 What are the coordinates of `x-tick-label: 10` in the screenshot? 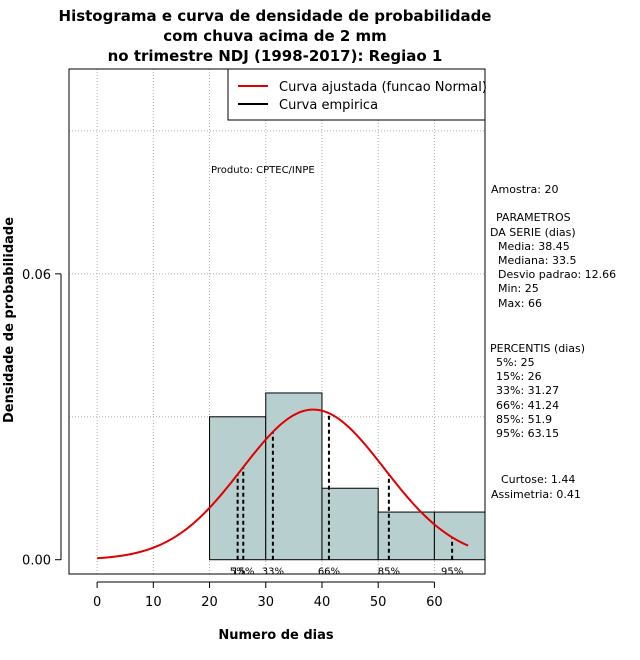 It's located at (153, 602).